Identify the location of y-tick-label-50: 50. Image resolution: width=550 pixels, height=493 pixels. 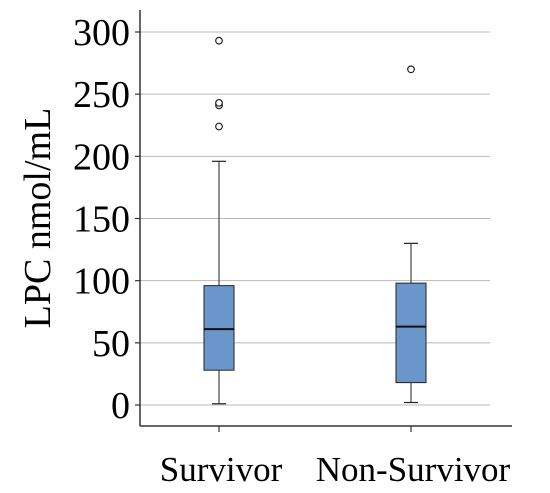
(111, 344).